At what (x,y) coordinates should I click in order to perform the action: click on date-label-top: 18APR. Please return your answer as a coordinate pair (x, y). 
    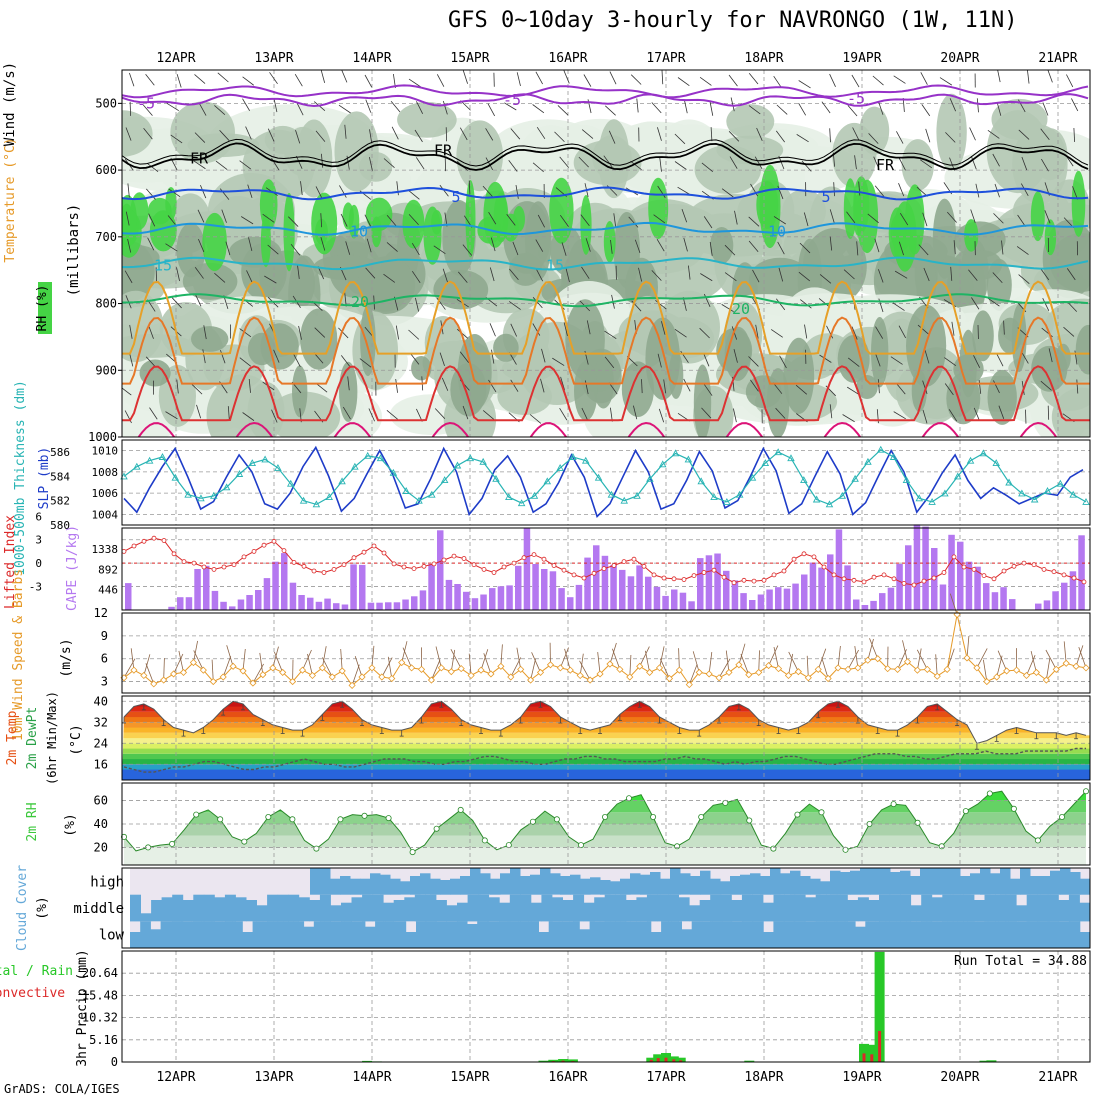
    Looking at the image, I should click on (763, 58).